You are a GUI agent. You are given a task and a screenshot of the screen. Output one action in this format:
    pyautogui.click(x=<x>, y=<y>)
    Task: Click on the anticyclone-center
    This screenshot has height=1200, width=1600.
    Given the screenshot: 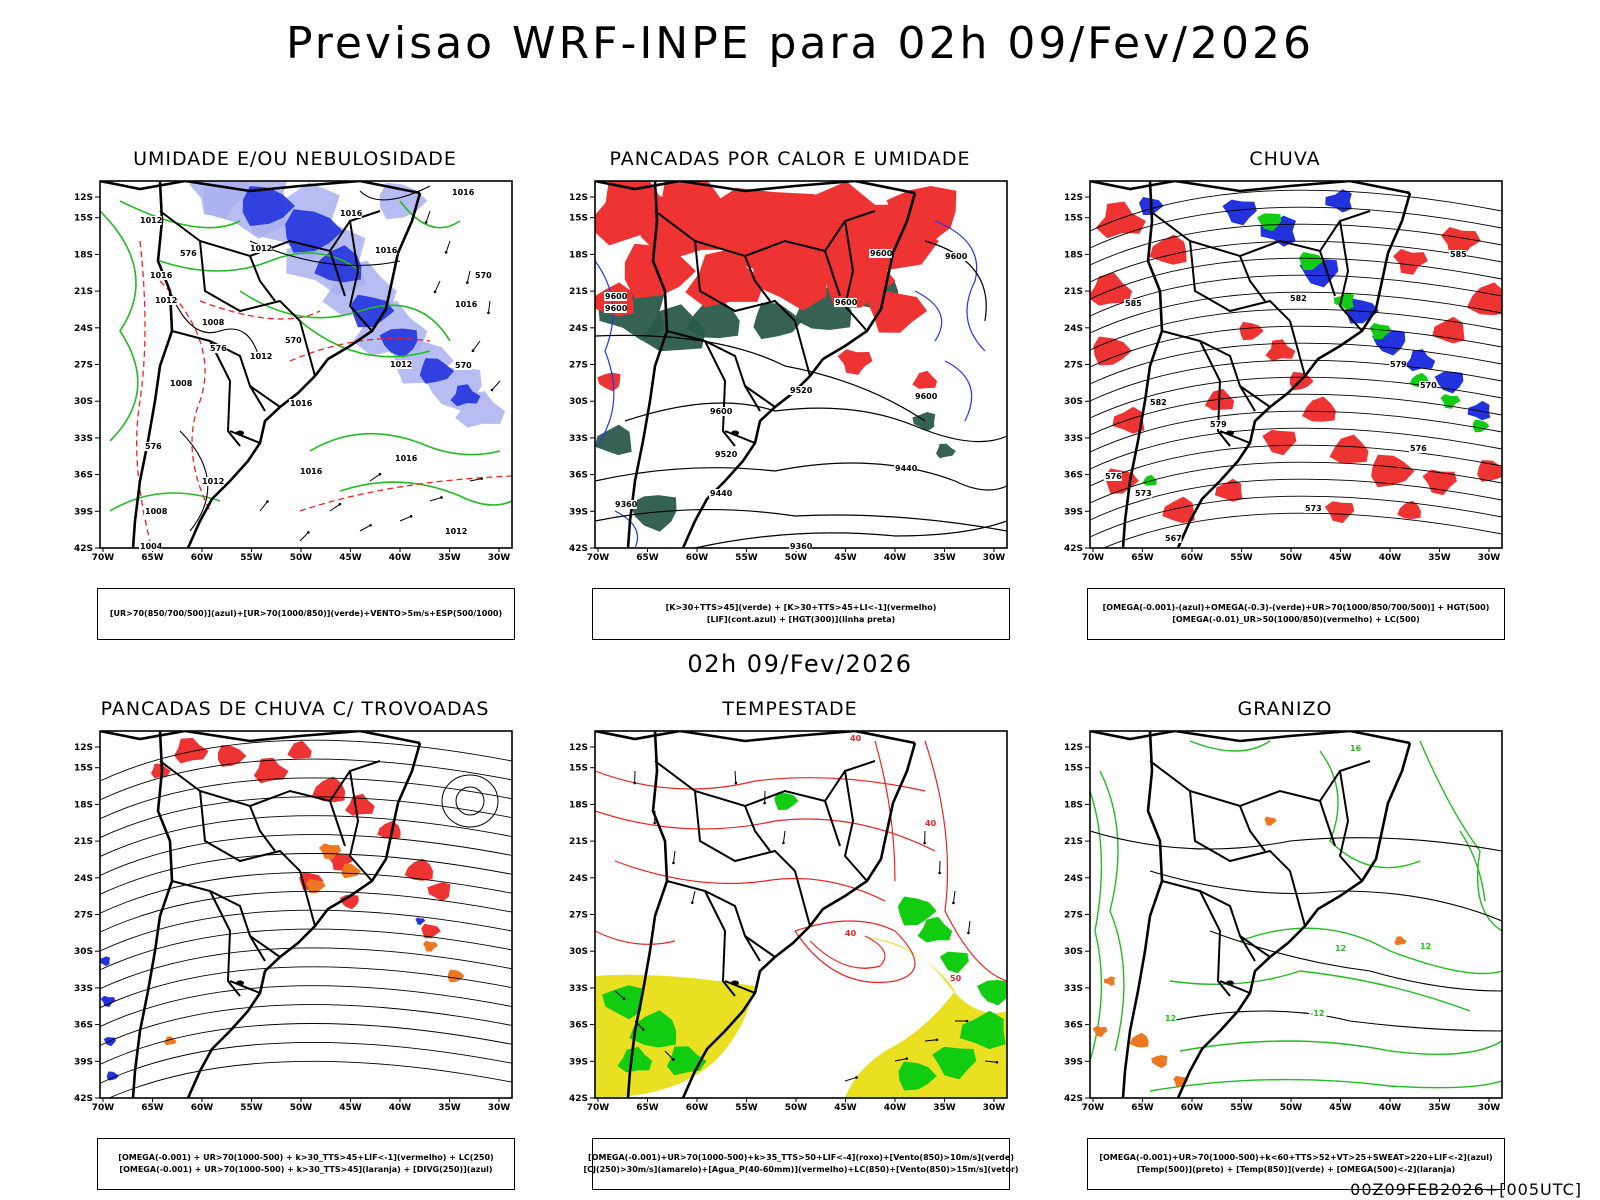 What is the action you would take?
    pyautogui.click(x=470, y=801)
    